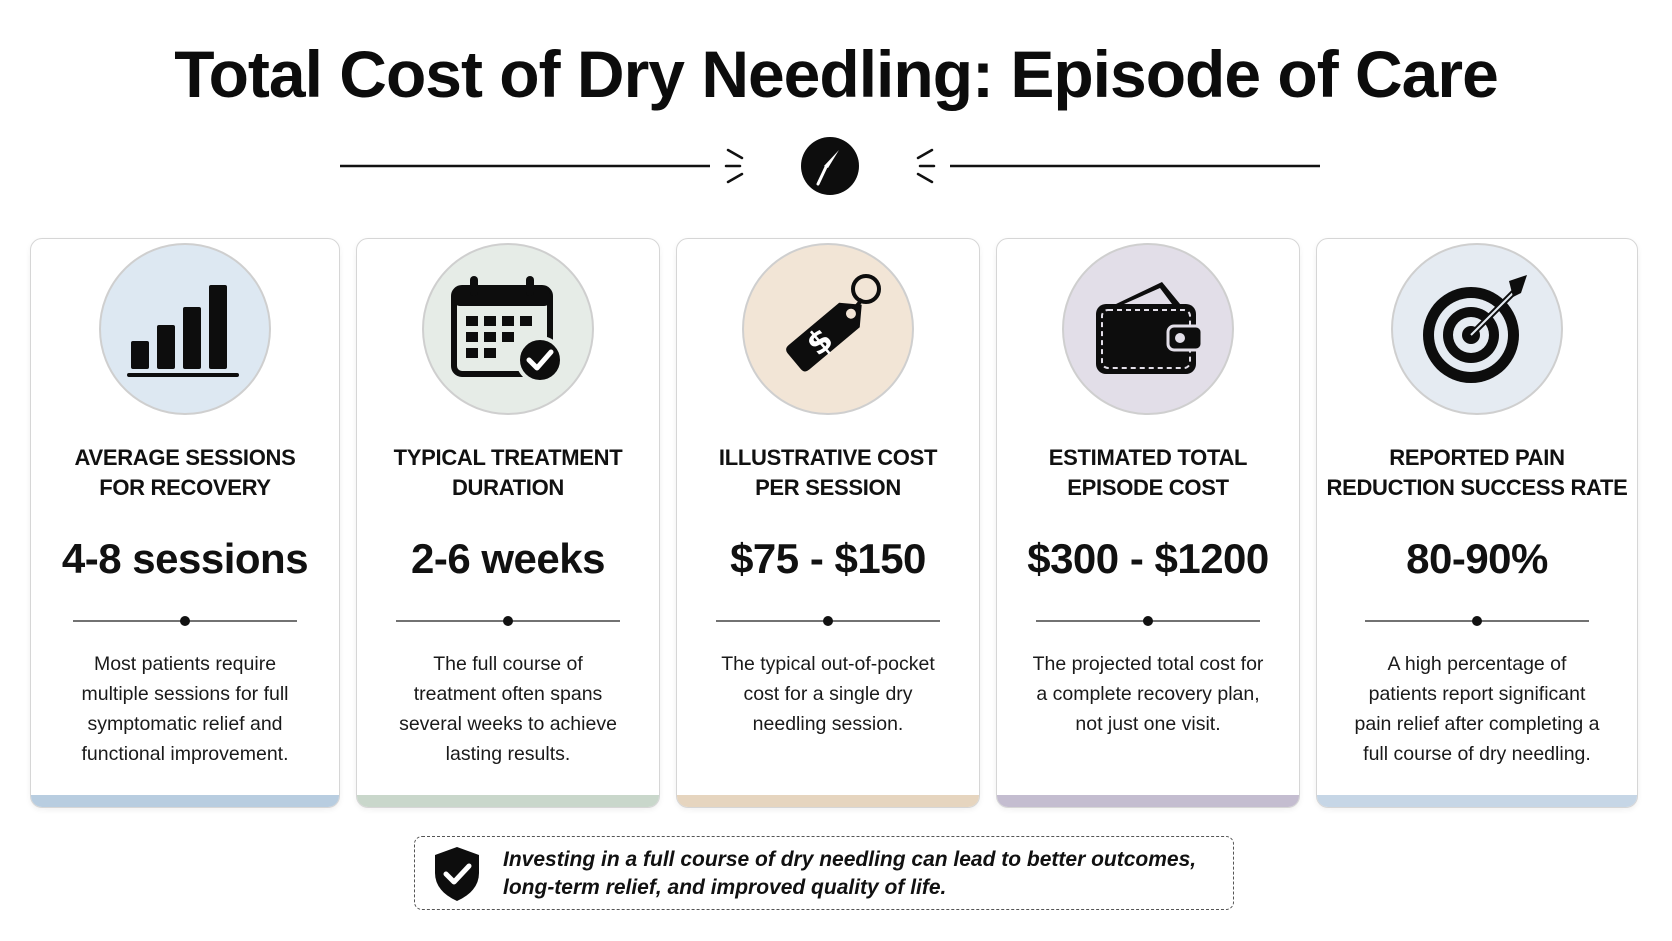 This screenshot has width=1672, height=941. Describe the element at coordinates (1477, 487) in the screenshot. I see `card-label-line: Reduction Success Rate` at that location.